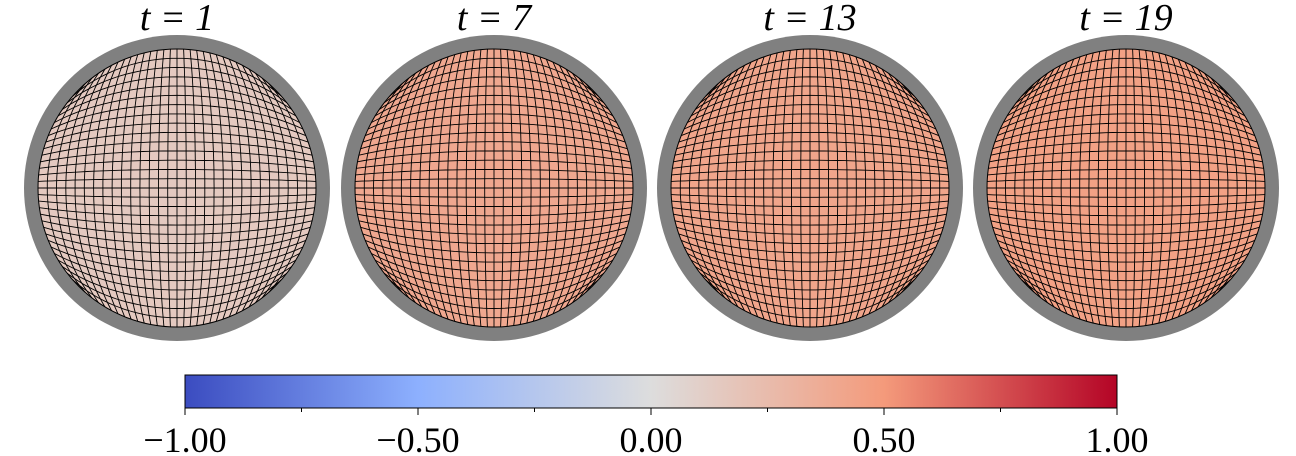  What do you see at coordinates (495, 19) in the screenshot?
I see `panel-title: t = 7` at bounding box center [495, 19].